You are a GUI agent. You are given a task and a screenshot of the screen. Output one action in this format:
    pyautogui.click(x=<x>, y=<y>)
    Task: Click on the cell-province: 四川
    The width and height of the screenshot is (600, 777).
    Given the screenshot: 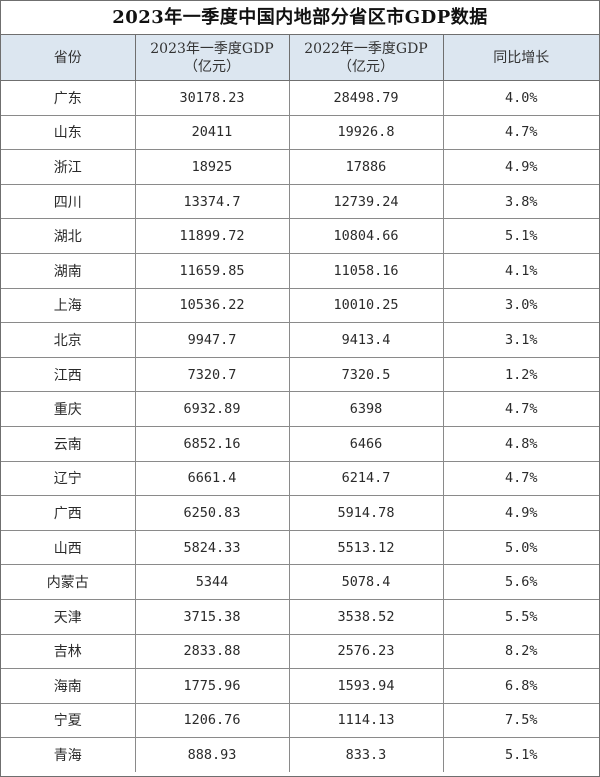 What is the action you would take?
    pyautogui.click(x=68, y=201)
    